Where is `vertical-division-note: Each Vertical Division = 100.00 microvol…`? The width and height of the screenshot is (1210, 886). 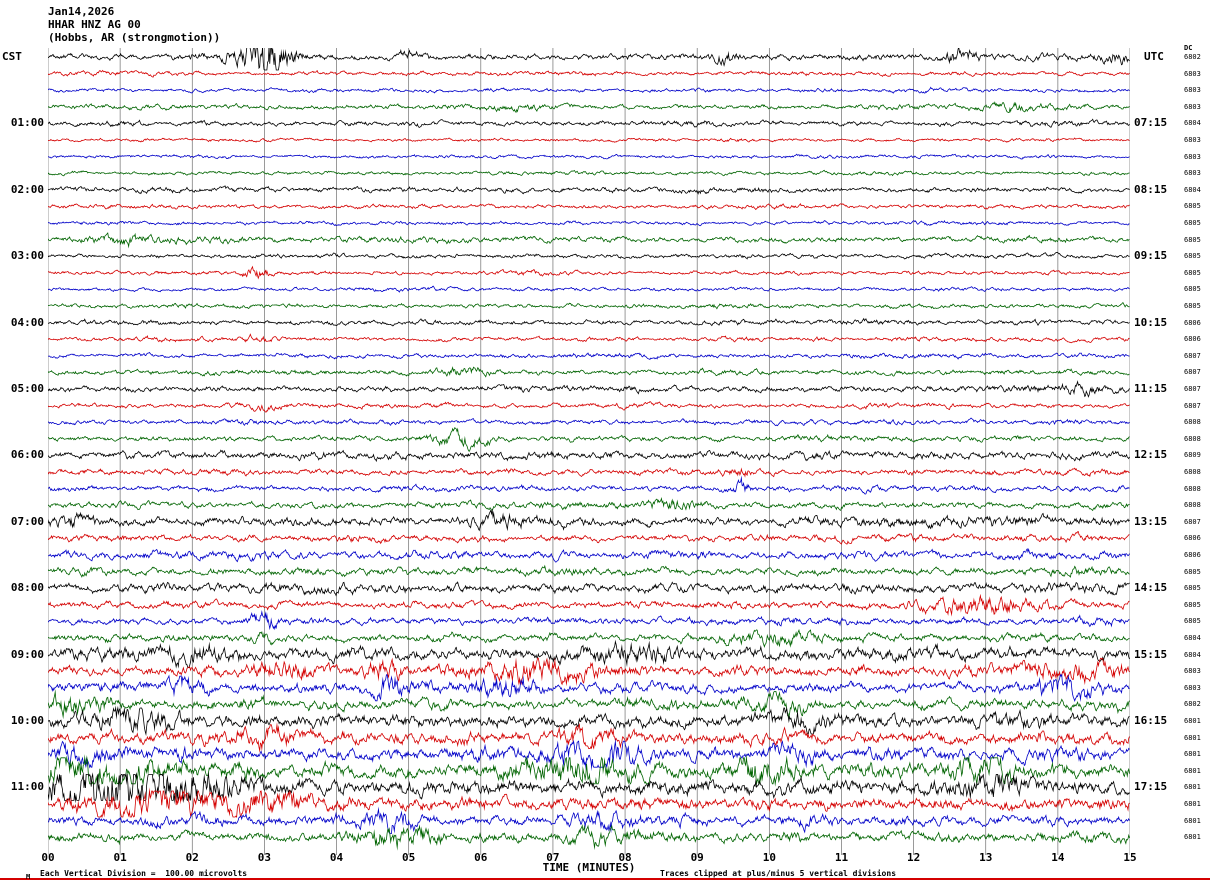
vertical-division-note: Each Vertical Division = 100.00 microvol… is located at coordinates (144, 873).